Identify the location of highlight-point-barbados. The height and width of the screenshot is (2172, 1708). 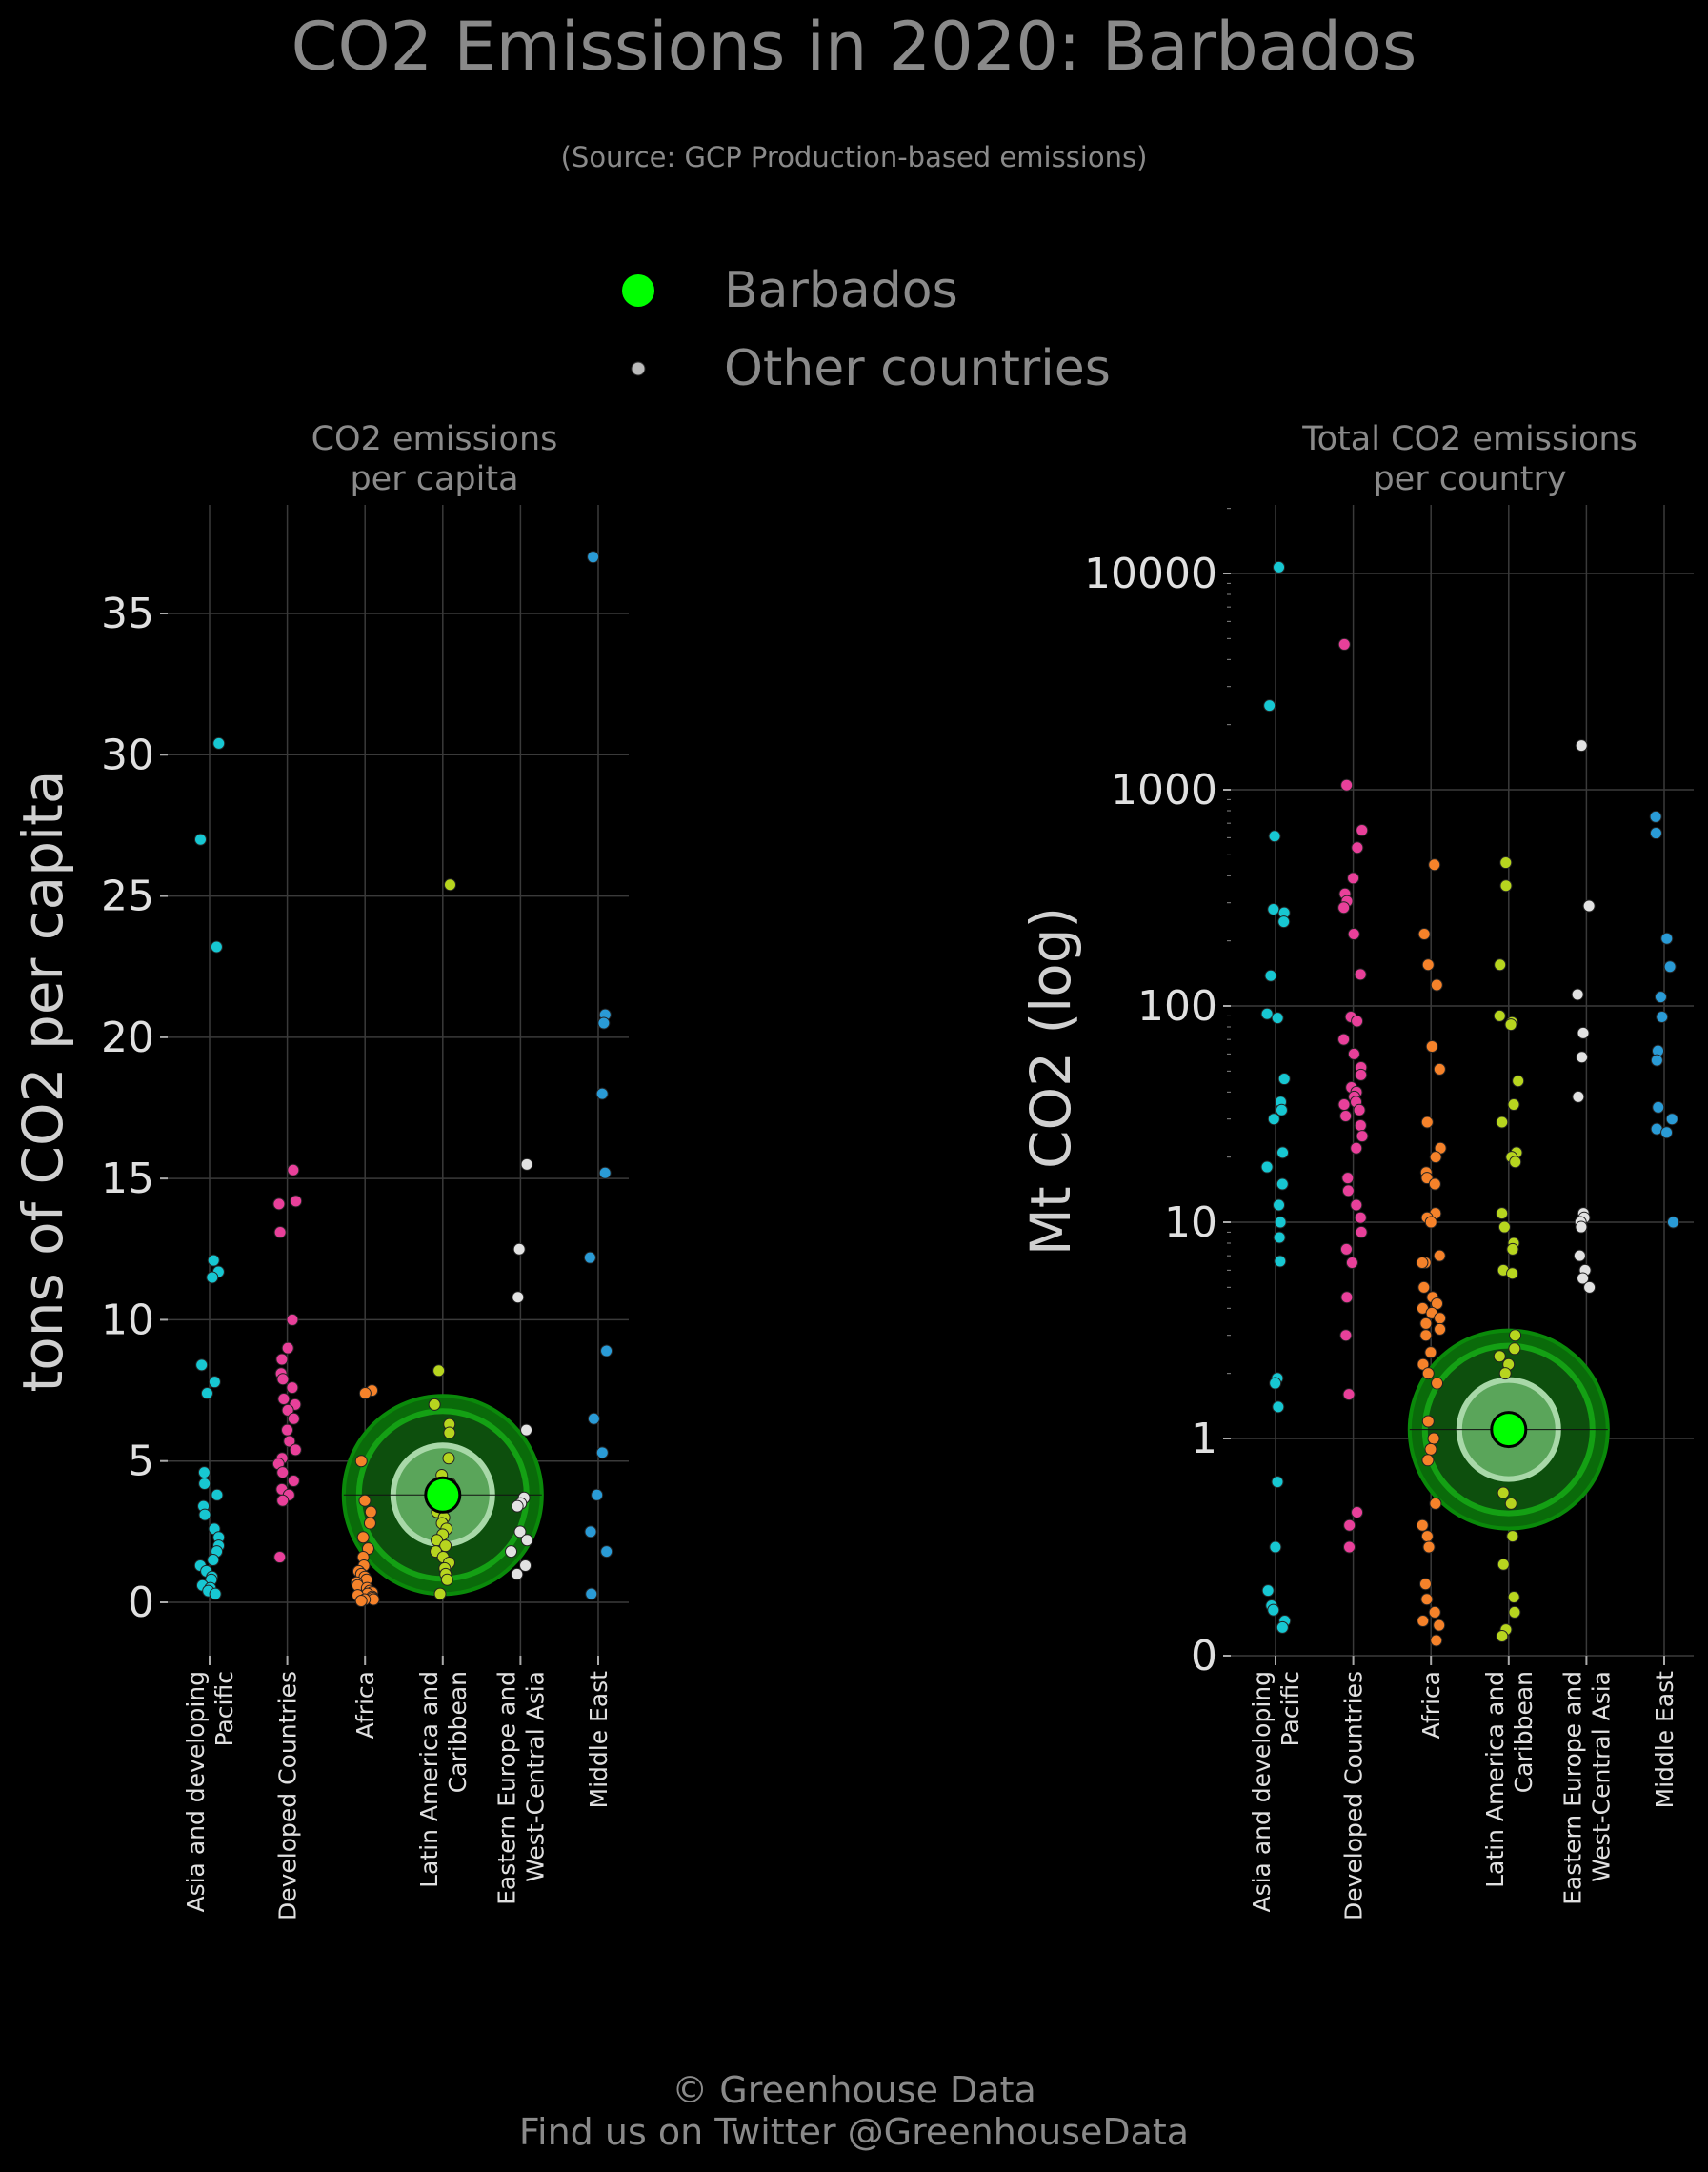
(443, 1495).